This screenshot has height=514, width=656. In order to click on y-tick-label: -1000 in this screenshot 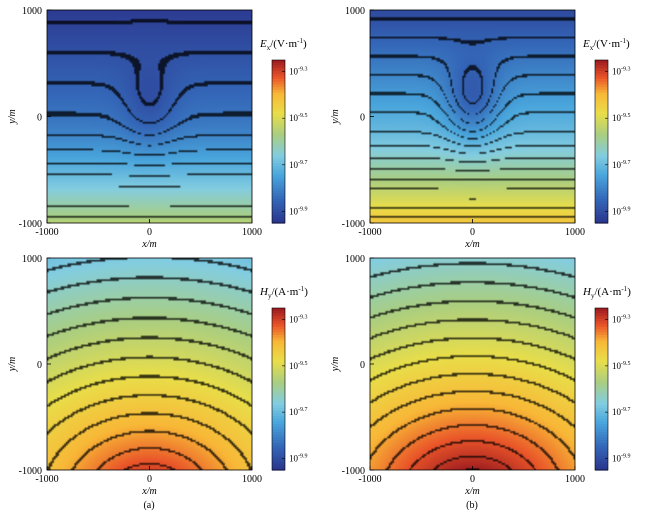, I will do `click(353, 471)`.